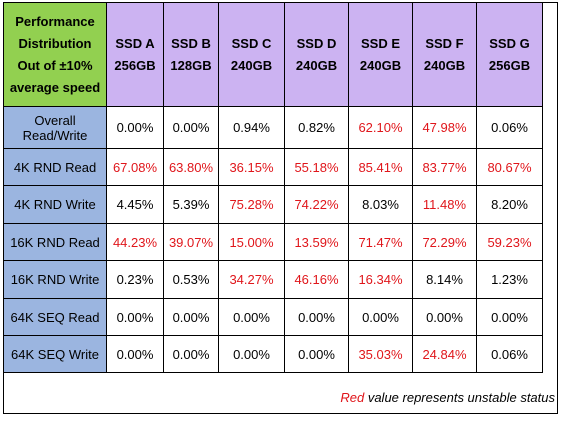 This screenshot has height=422, width=562. What do you see at coordinates (316, 242) in the screenshot?
I see `table-cell: 13.59%` at bounding box center [316, 242].